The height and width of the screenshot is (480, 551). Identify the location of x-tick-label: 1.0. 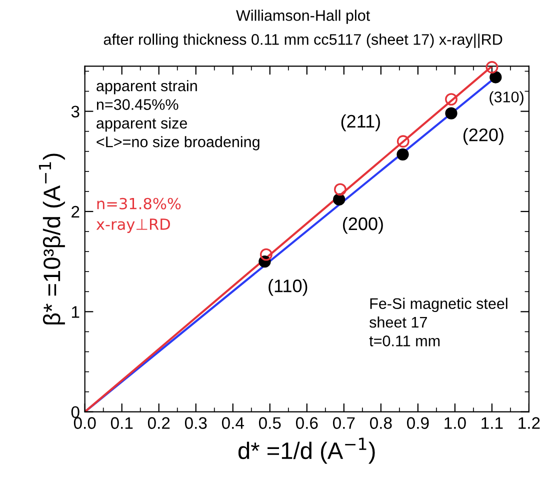
(455, 423).